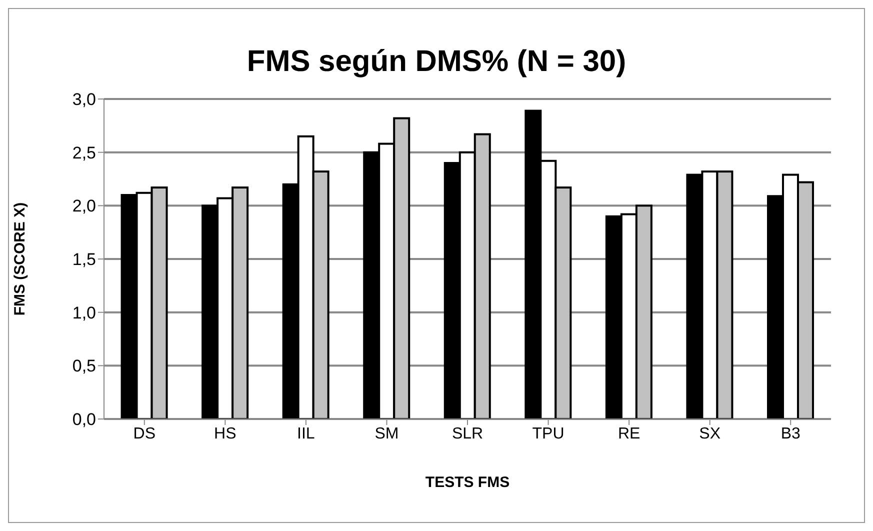  Describe the element at coordinates (84, 420) in the screenshot. I see `y-tick-label: 0,0` at that location.